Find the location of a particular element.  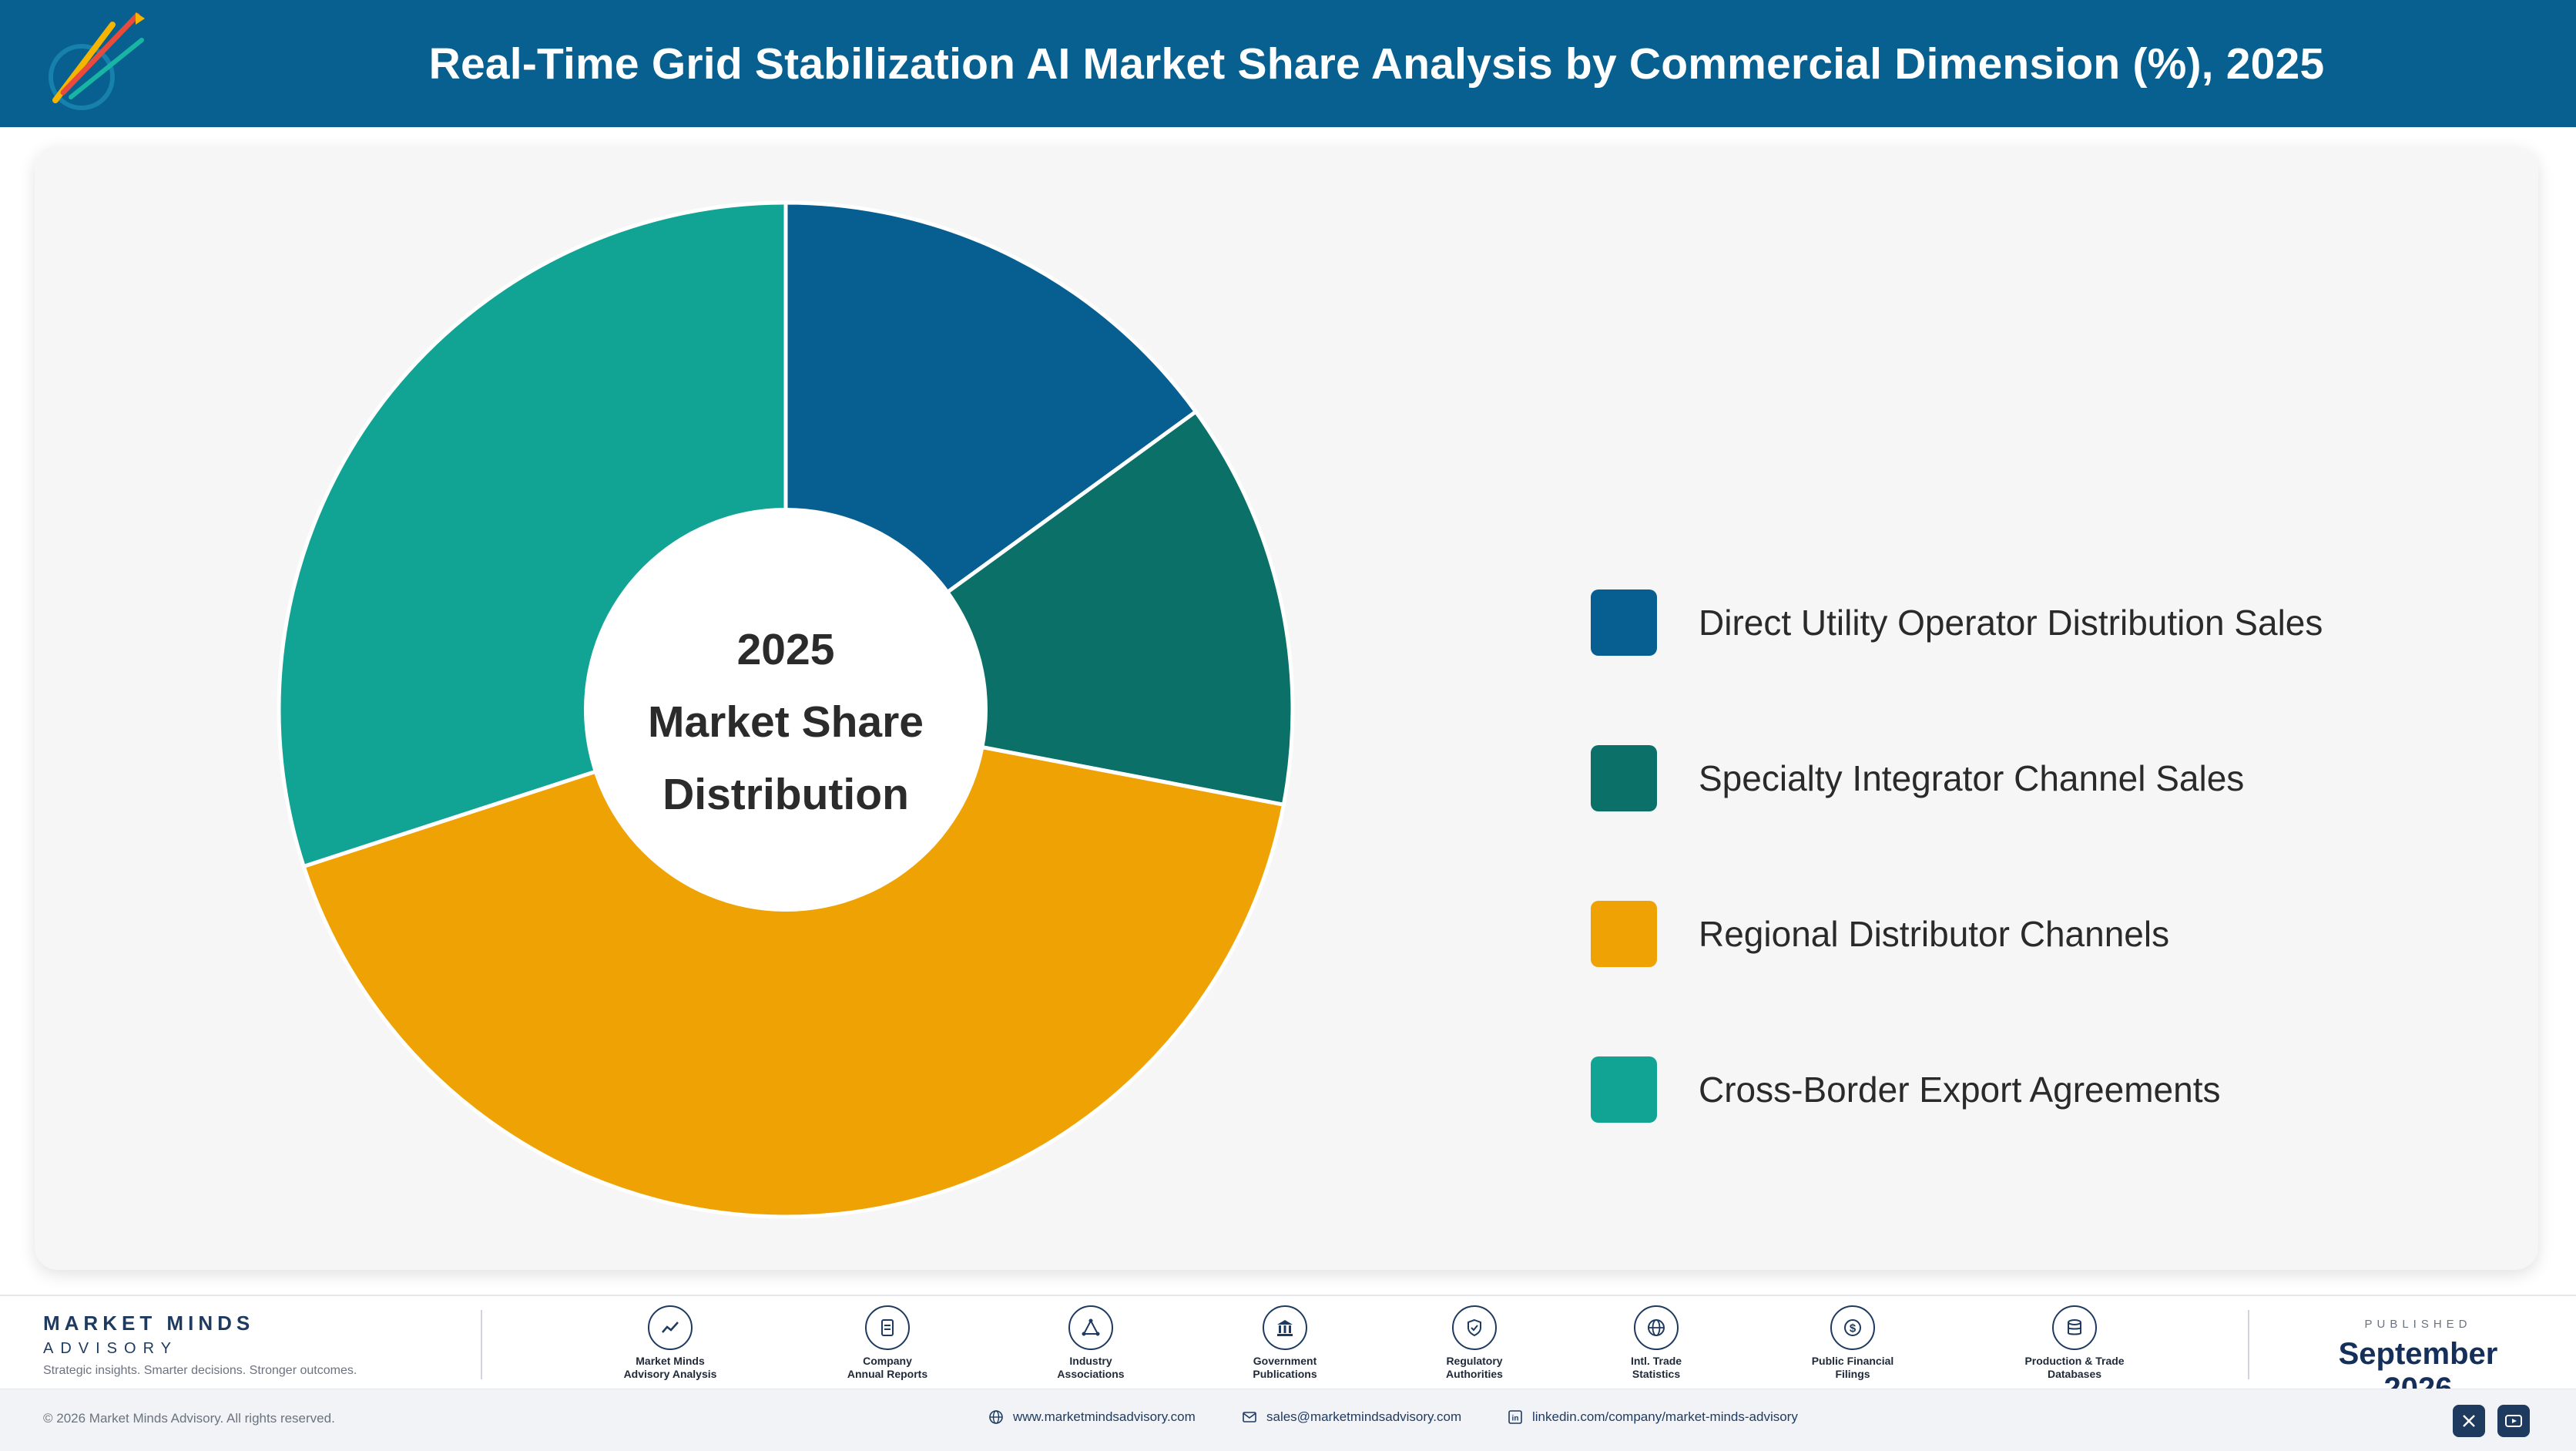

video-icon is located at coordinates (2513, 1421).